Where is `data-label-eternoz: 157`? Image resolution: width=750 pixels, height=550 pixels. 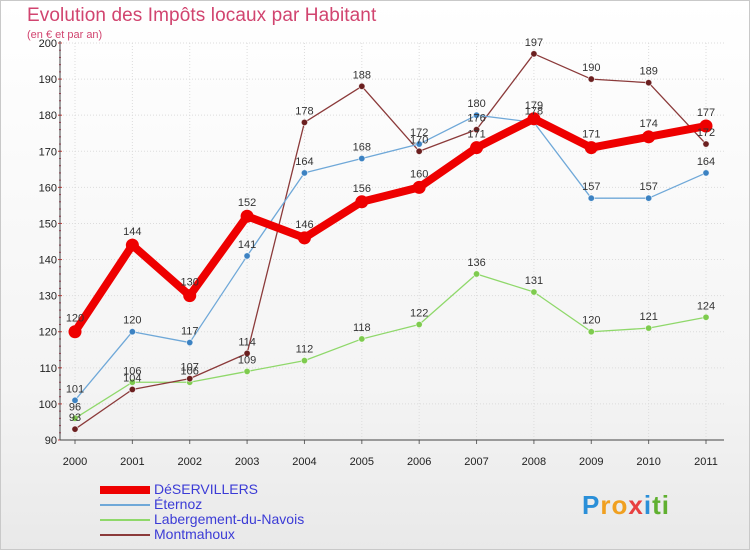
data-label-eternoz: 157 is located at coordinates (648, 187).